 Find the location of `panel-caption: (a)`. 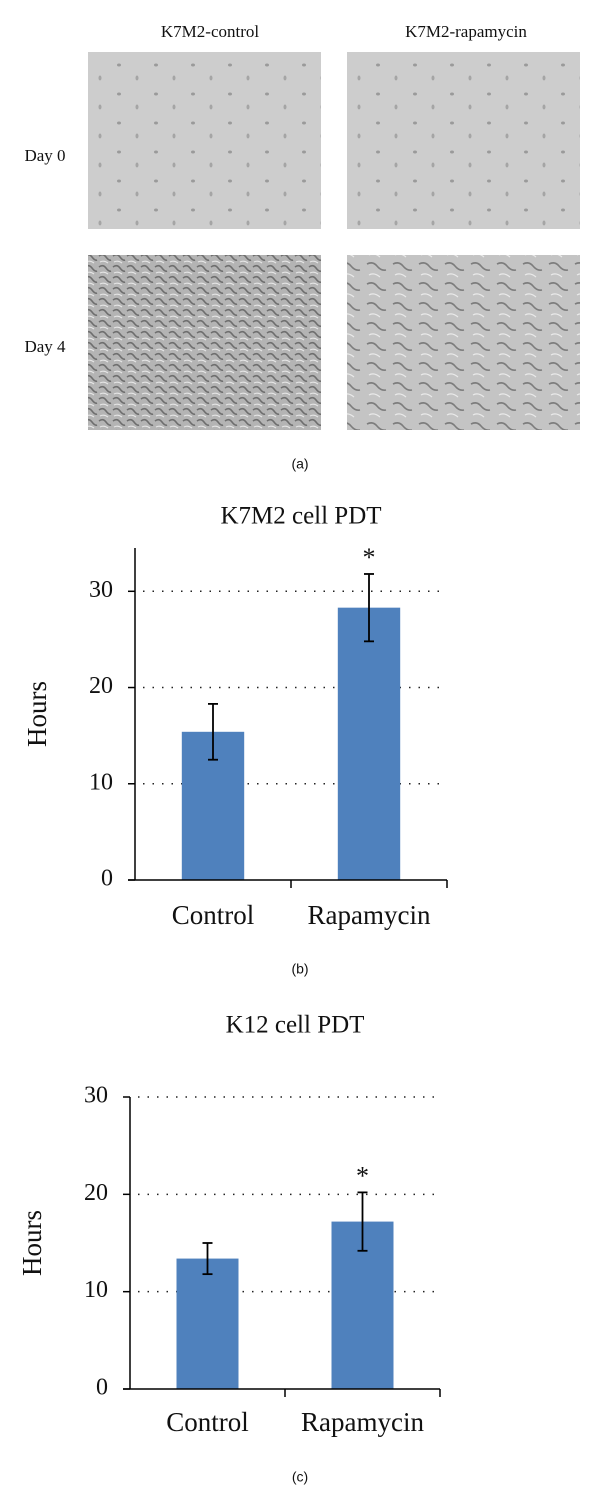

panel-caption: (a) is located at coordinates (299, 464).